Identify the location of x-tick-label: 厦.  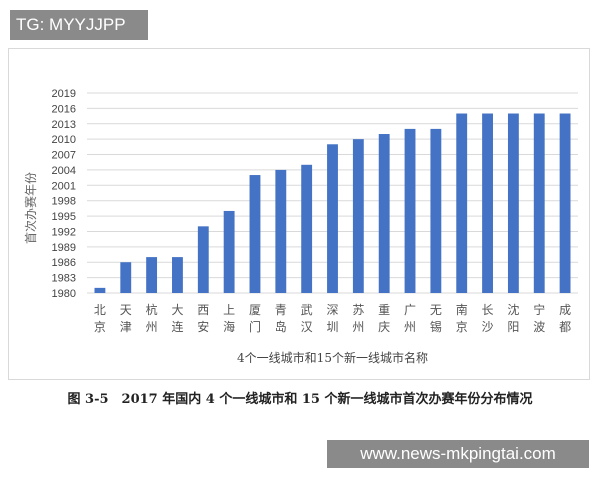
(255, 310).